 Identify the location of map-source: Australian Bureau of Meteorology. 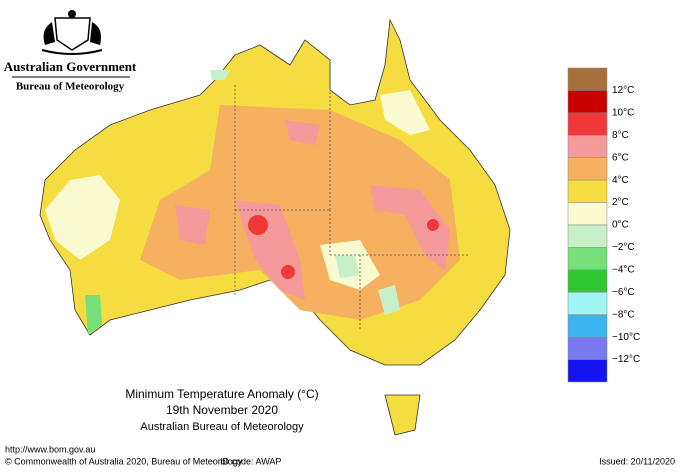
(222, 427).